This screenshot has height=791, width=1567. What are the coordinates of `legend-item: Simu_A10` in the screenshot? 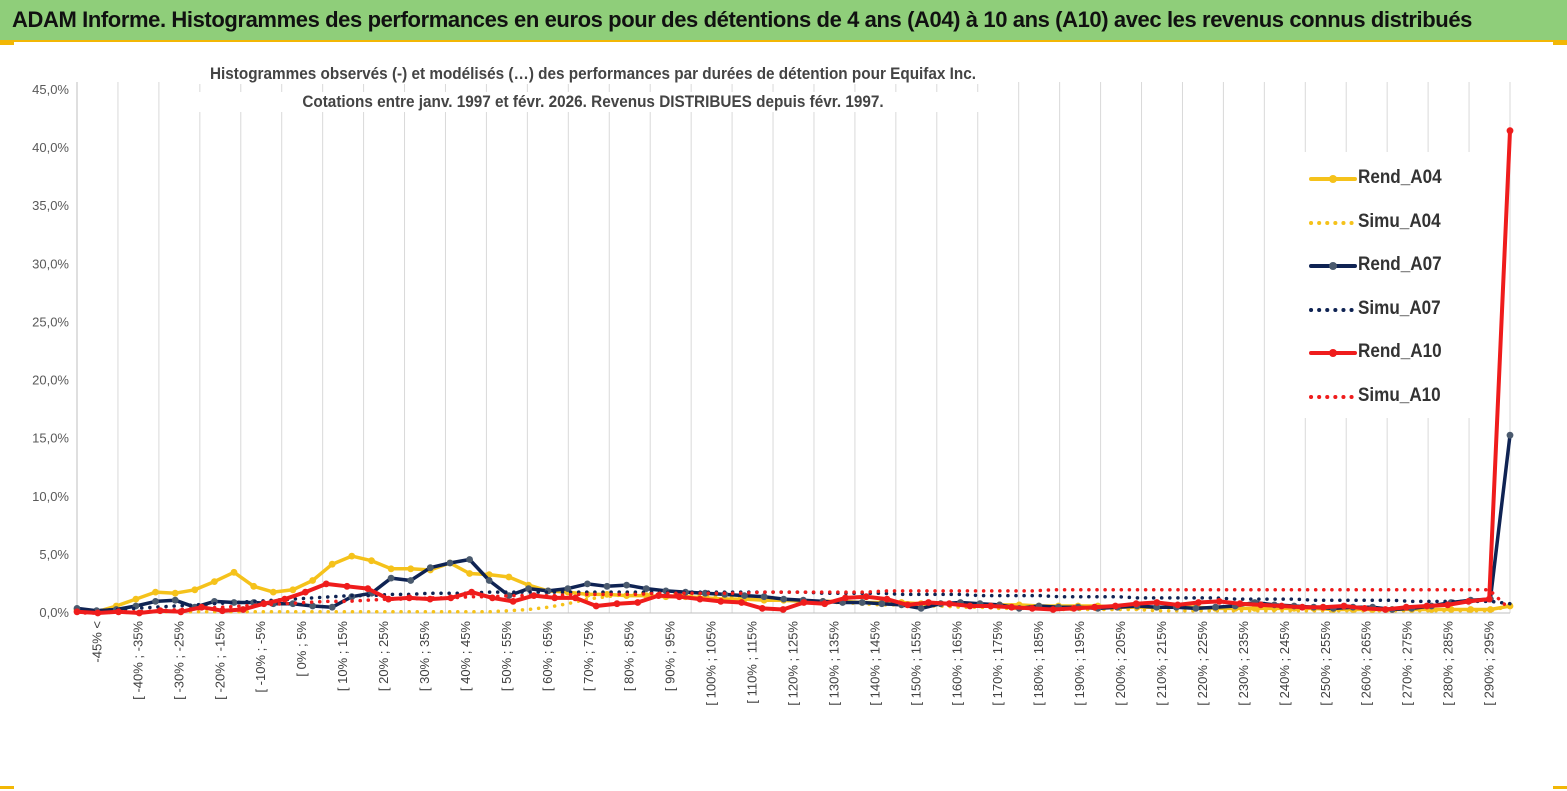 It's located at (1390, 397).